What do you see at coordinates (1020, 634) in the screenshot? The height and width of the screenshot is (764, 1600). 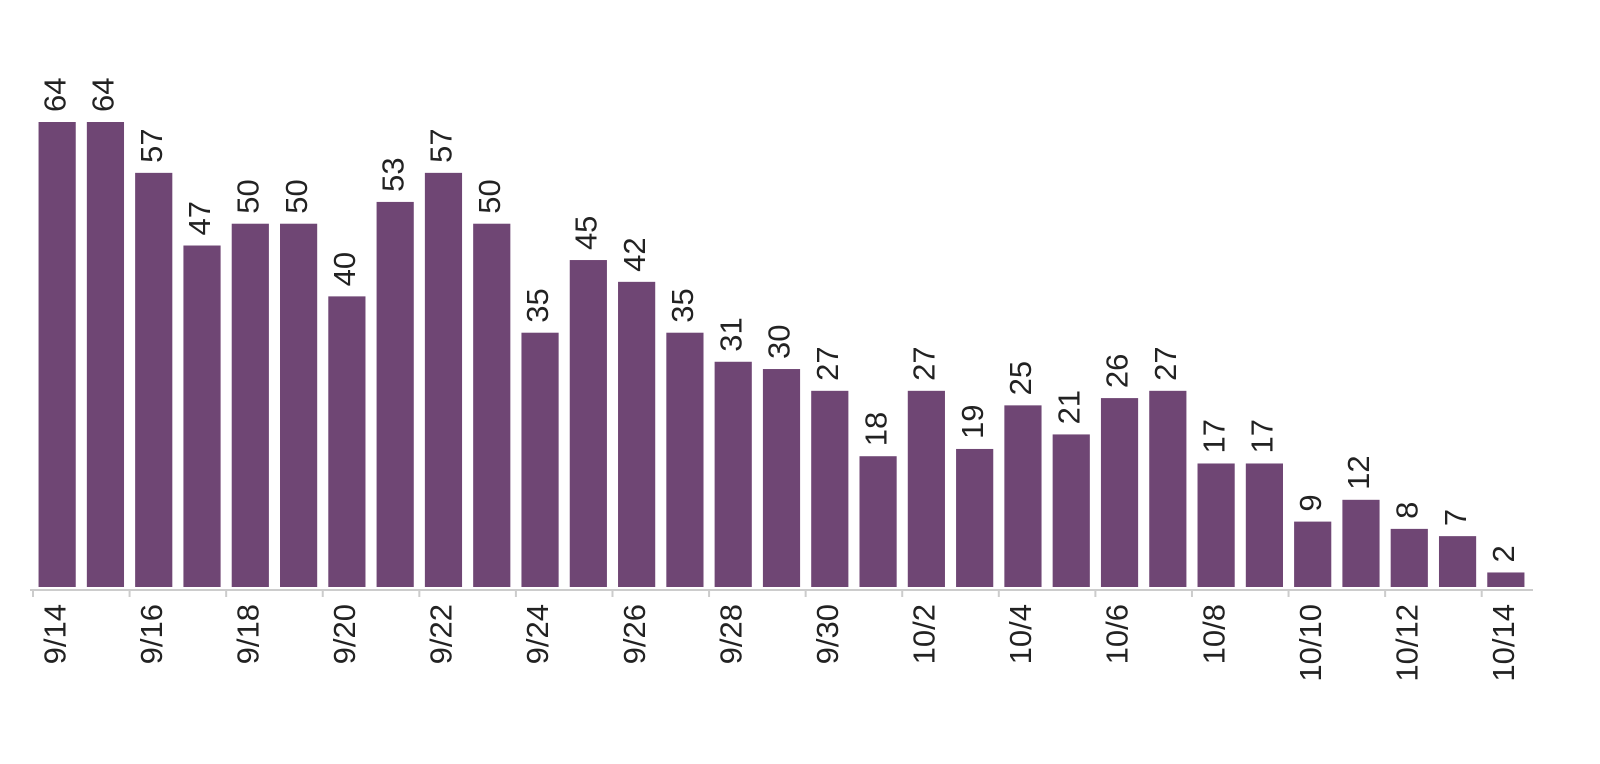 I see `x-tick-label: 10/4` at bounding box center [1020, 634].